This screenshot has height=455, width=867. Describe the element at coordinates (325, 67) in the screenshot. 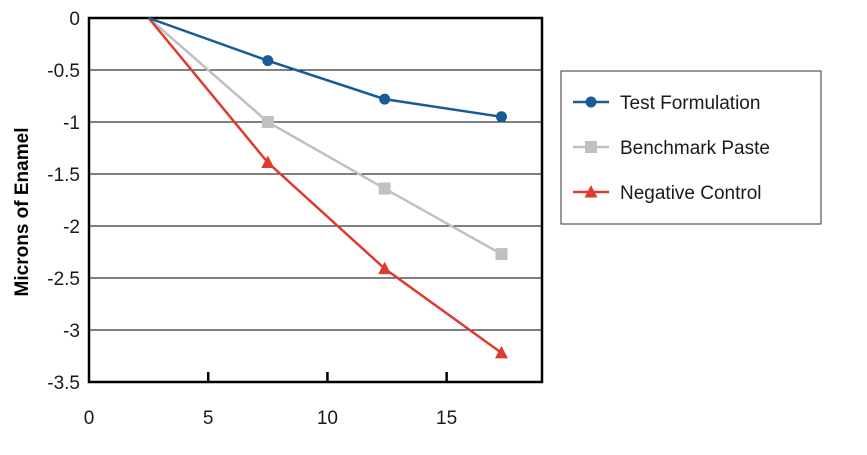

I see `series-line` at that location.